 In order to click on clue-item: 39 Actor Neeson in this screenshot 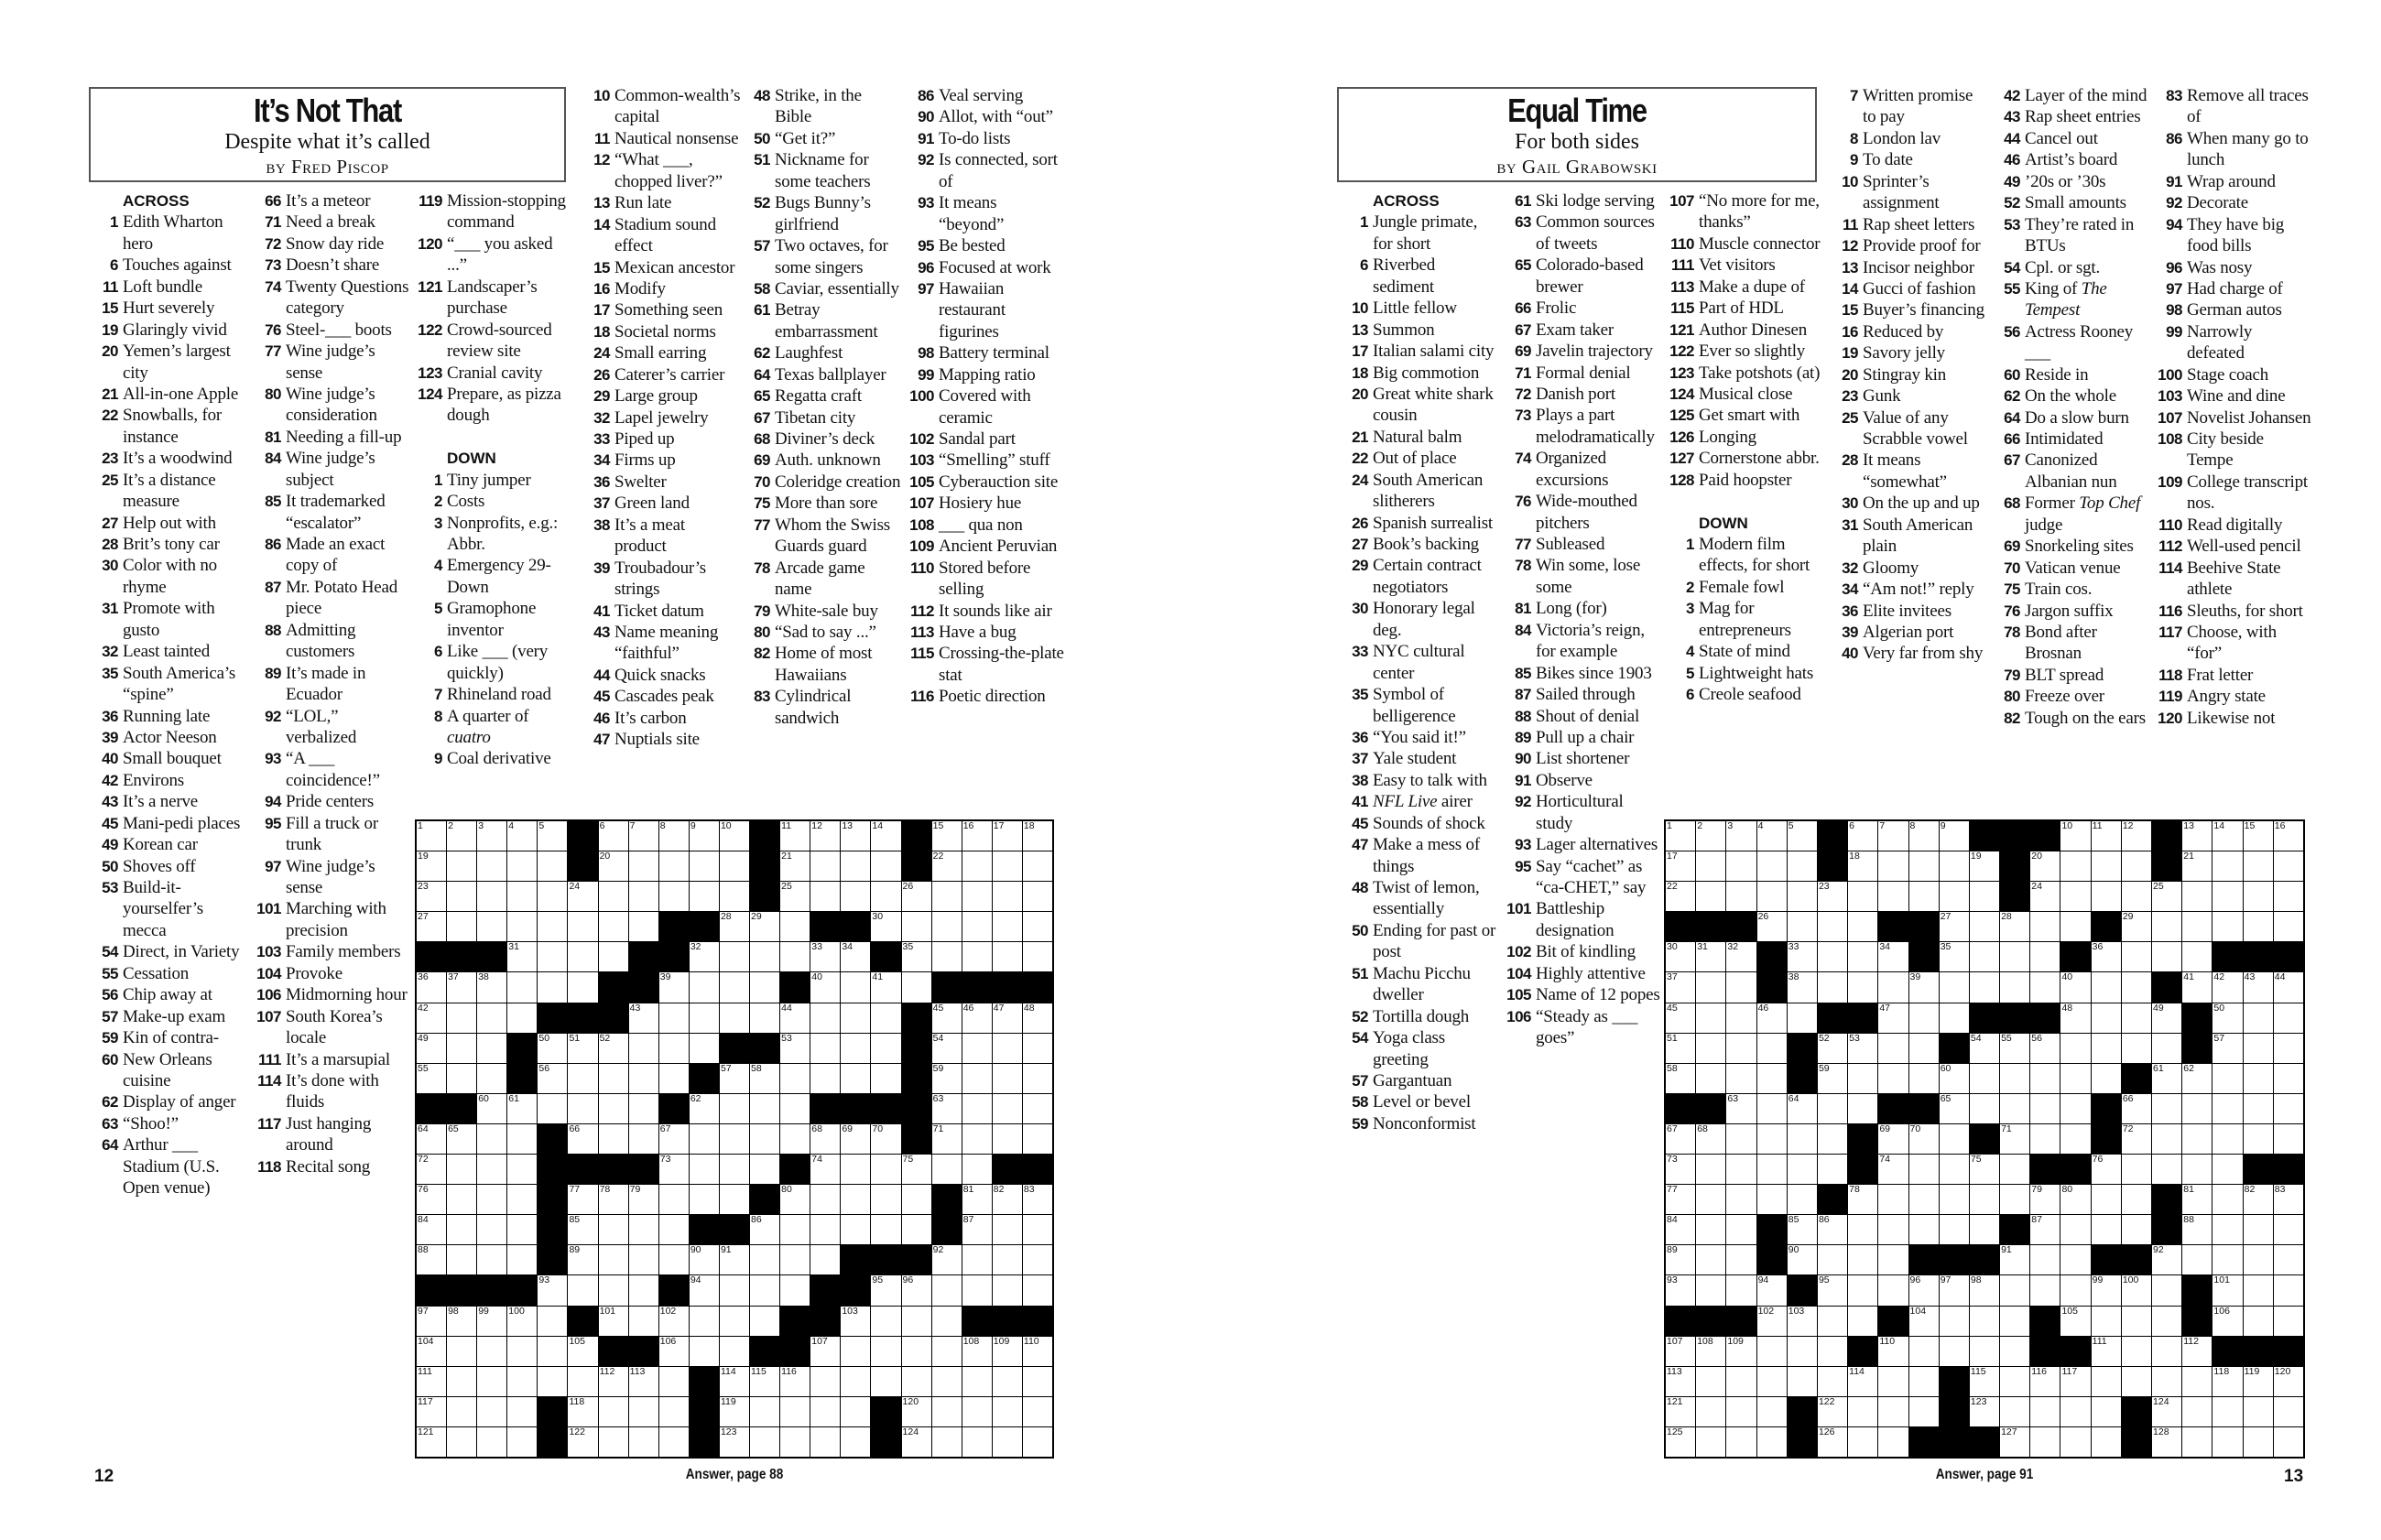, I will do `click(173, 737)`.